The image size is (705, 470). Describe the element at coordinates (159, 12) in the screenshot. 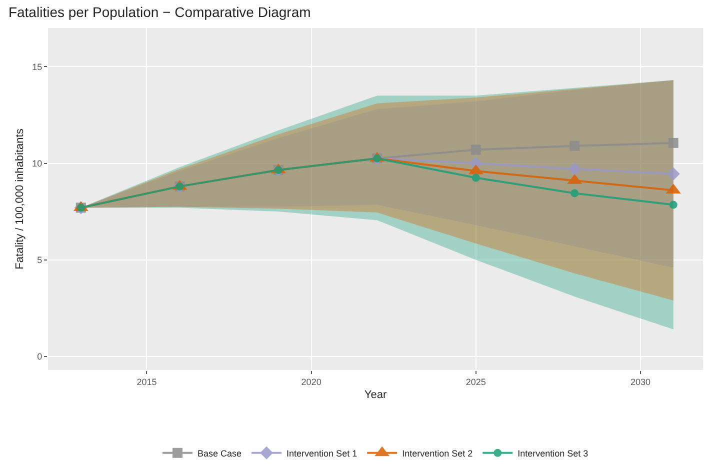

I see `chart-title: Fatalities per Population − Comparative Diagram` at that location.